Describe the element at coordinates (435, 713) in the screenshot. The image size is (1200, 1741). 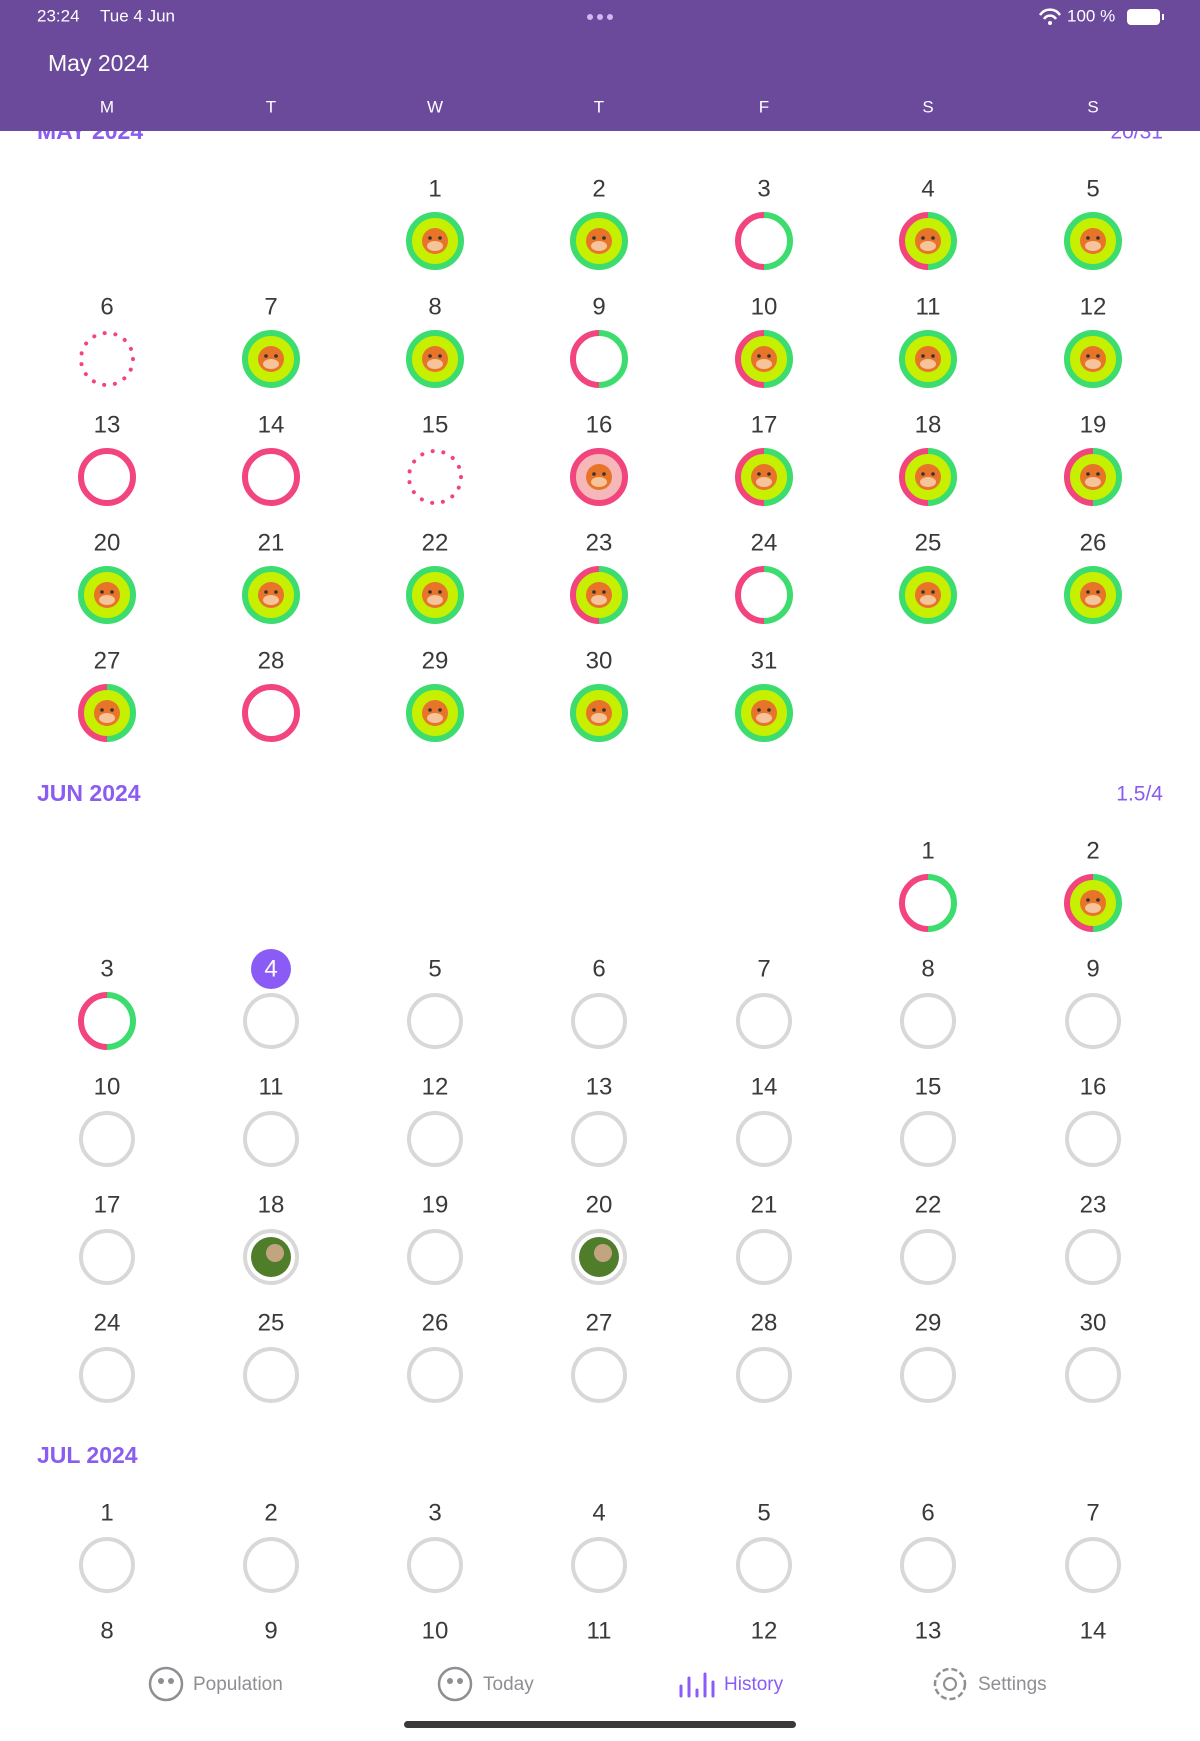
I see `ring` at that location.